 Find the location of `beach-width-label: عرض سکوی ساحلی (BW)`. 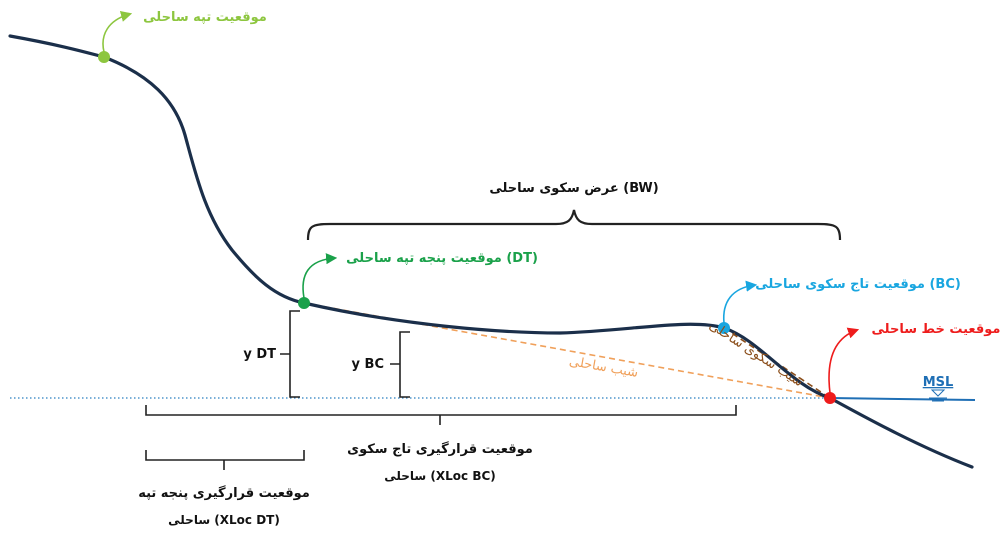

beach-width-label: عرض سکوی ساحلی (BW) is located at coordinates (573, 188).